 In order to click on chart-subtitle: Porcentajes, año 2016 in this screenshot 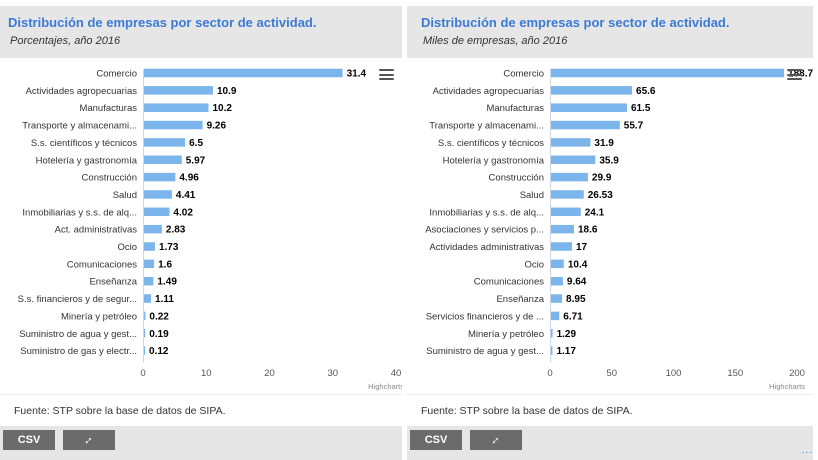, I will do `click(65, 41)`.